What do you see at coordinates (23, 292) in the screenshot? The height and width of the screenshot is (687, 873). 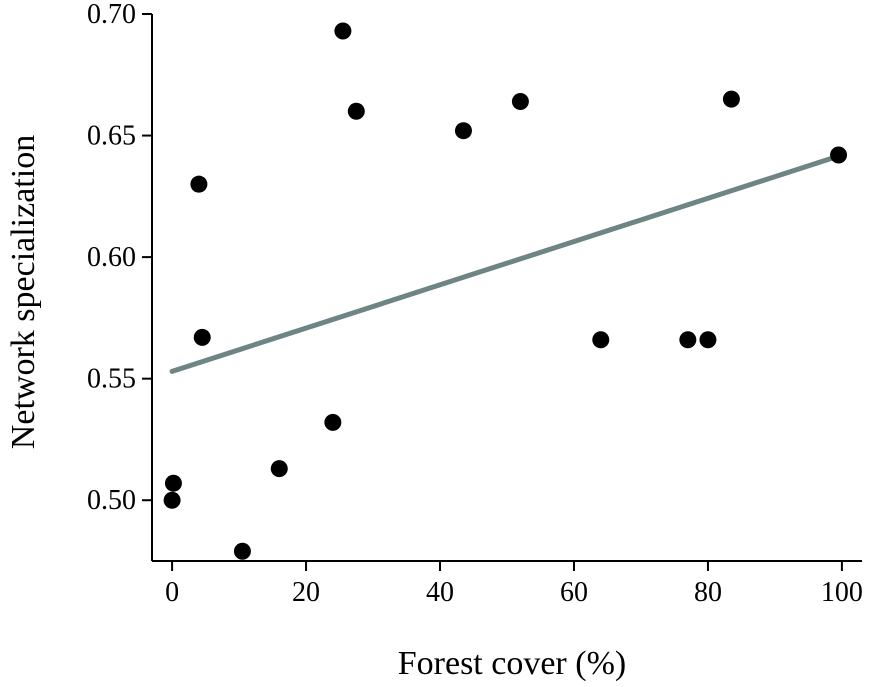 I see `y-axis-label: Network specialization` at bounding box center [23, 292].